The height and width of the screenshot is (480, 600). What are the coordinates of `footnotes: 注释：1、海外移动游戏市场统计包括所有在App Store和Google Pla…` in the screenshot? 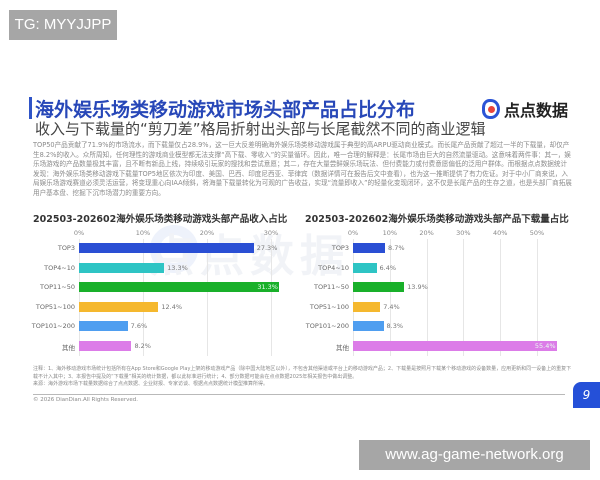 It's located at (303, 377).